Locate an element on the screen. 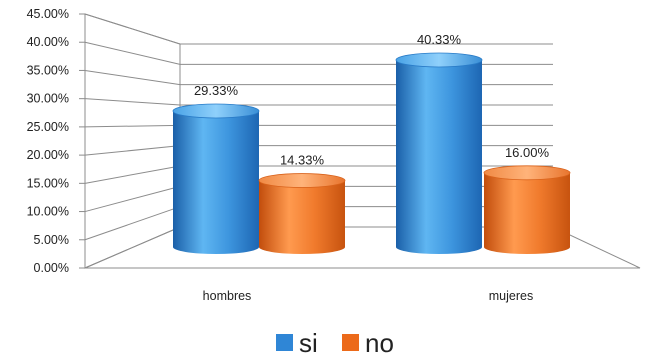 The image size is (654, 358). y-tick-label: 45.00% is located at coordinates (48, 14).